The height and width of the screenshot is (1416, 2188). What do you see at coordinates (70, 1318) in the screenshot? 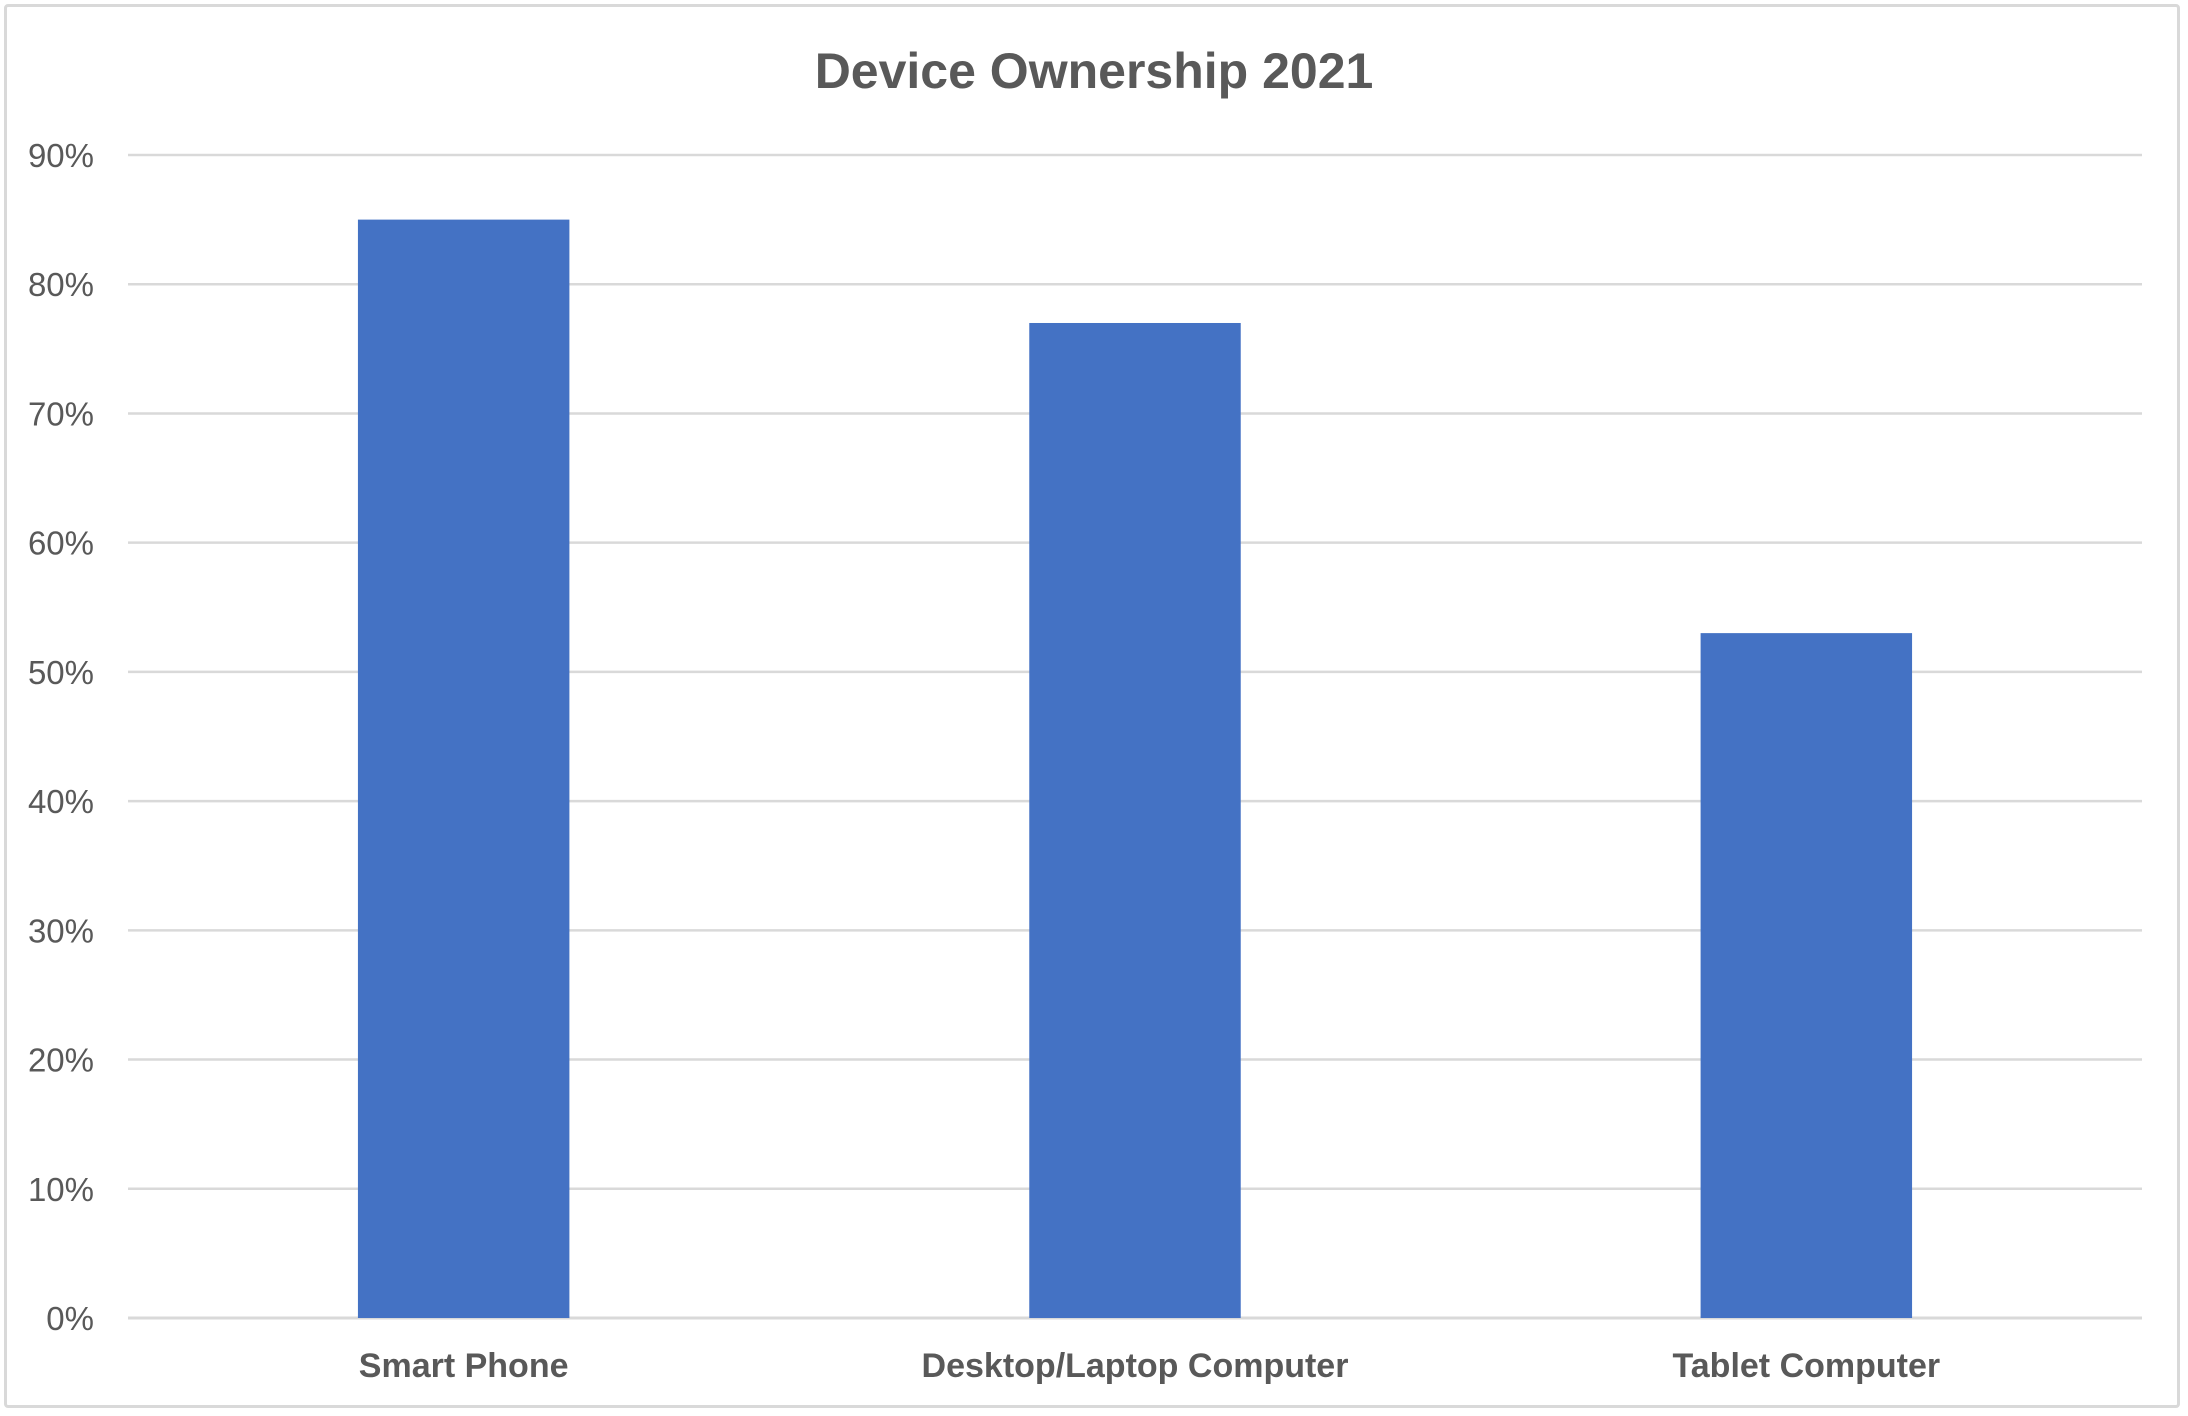
I see `y-tick-label: 0%` at bounding box center [70, 1318].